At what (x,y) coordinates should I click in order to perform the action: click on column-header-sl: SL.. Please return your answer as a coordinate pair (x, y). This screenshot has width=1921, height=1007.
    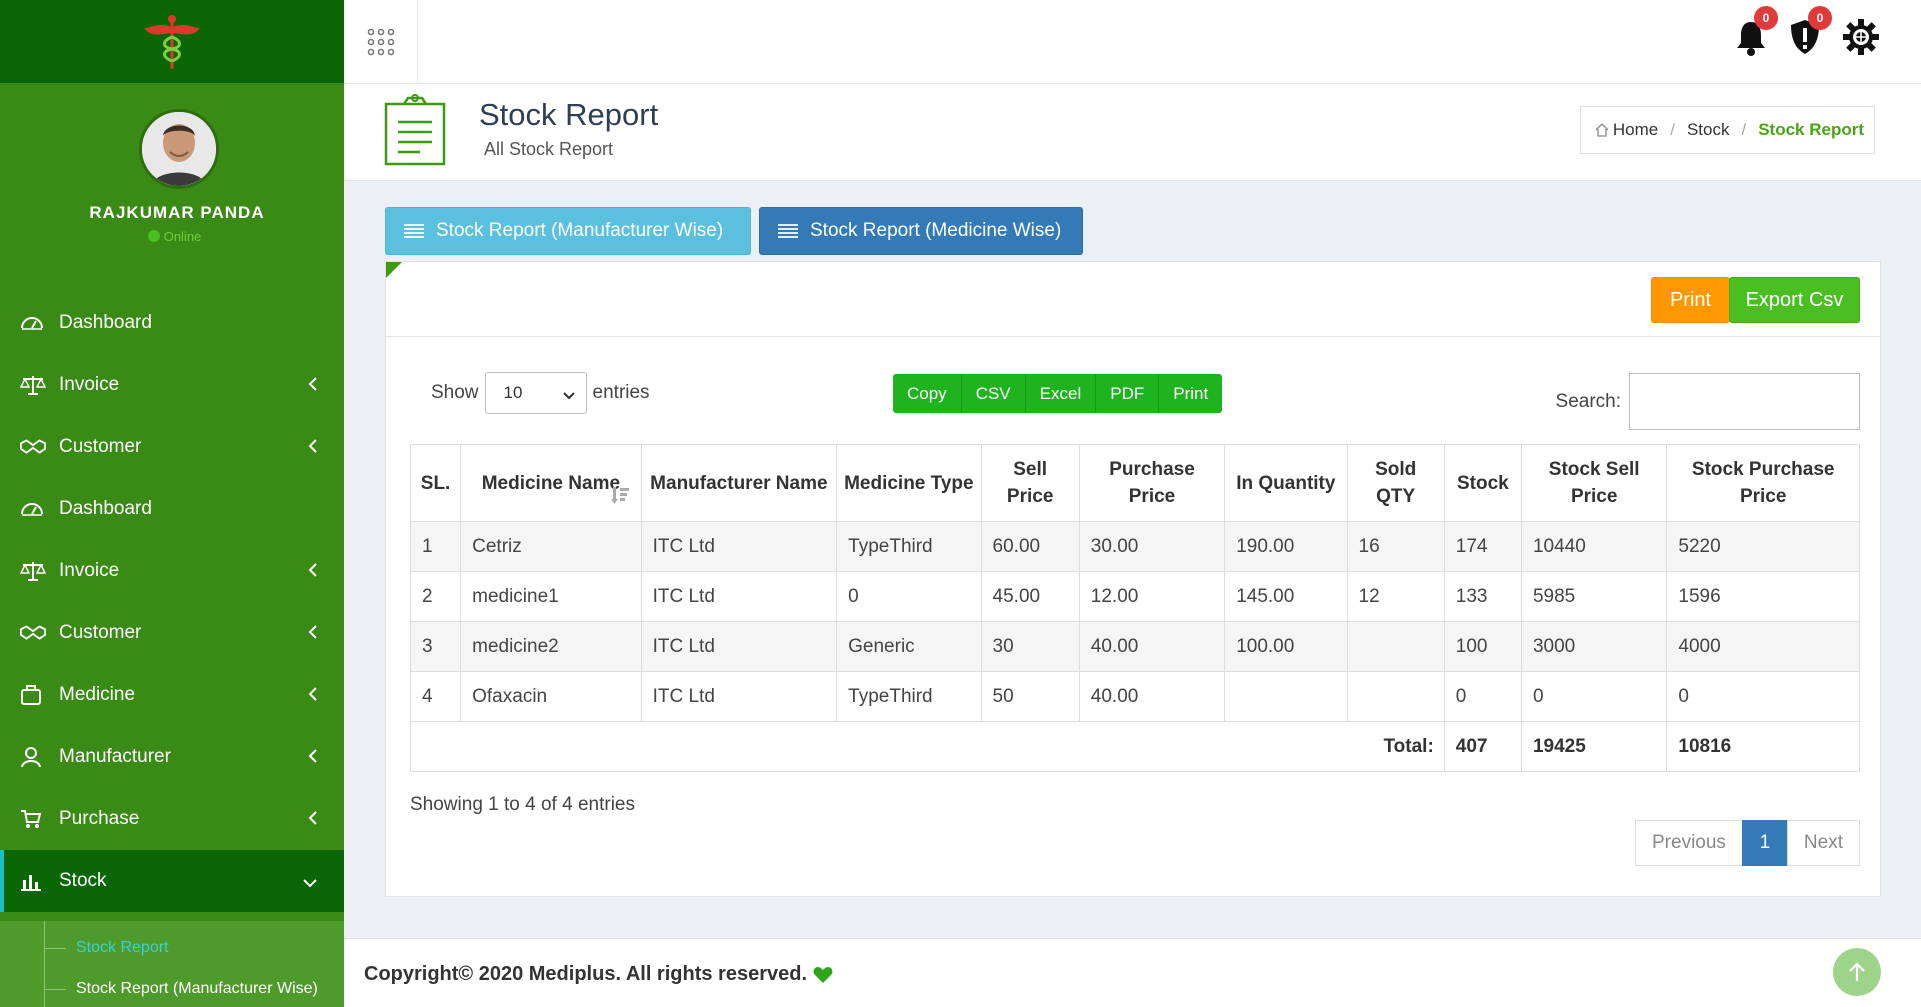
    Looking at the image, I should click on (435, 483).